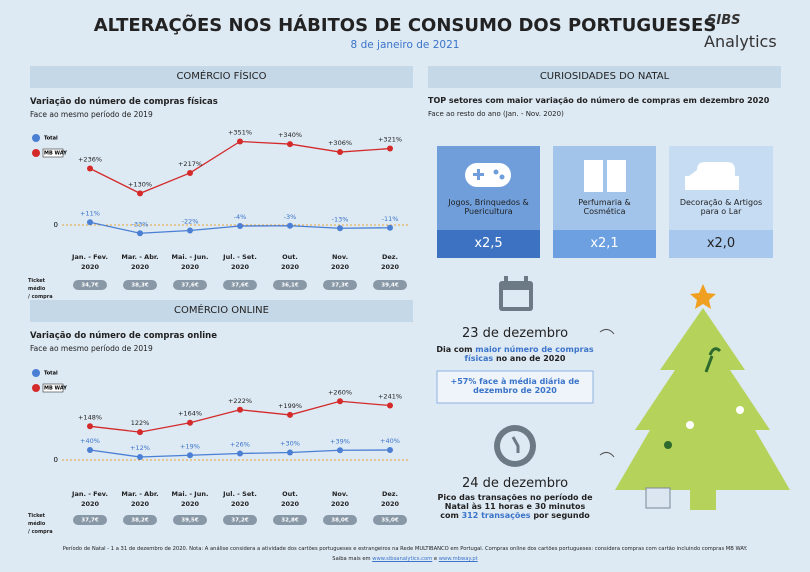  What do you see at coordinates (55, 154) in the screenshot?
I see `legend-label: MB WAY` at bounding box center [55, 154].